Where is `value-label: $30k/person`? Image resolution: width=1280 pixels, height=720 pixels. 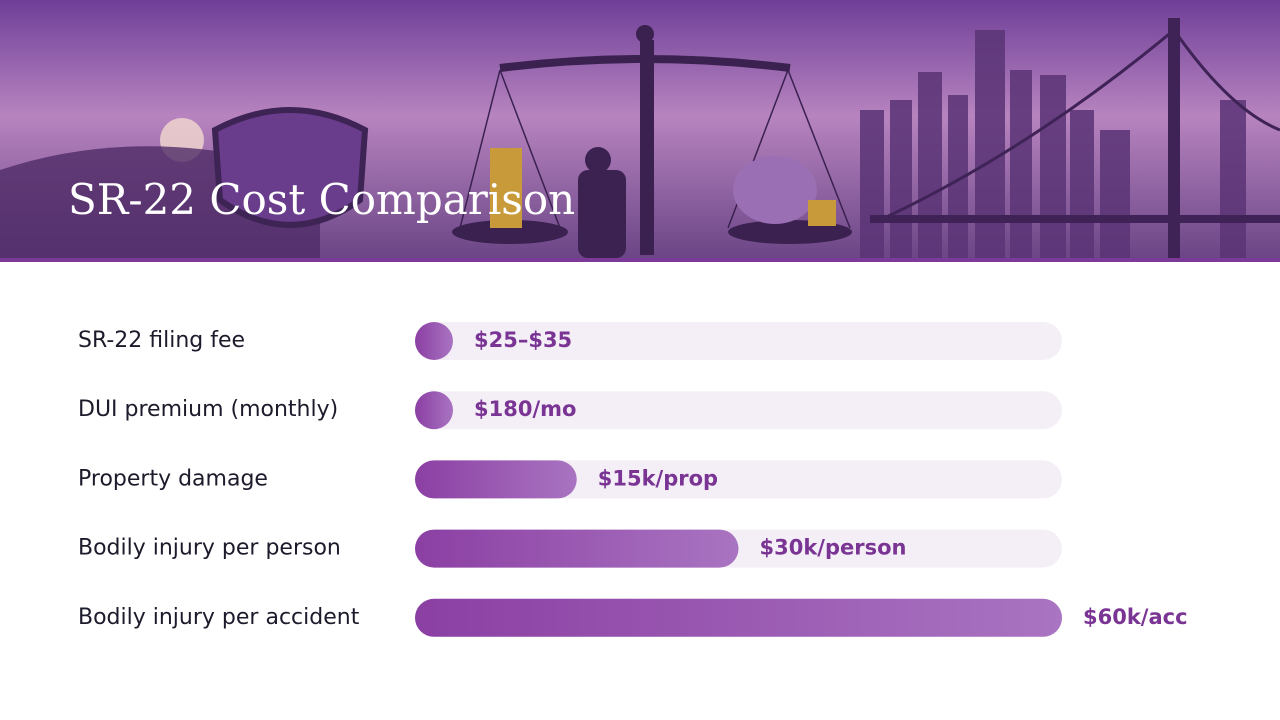
value-label: $30k/person is located at coordinates (833, 548).